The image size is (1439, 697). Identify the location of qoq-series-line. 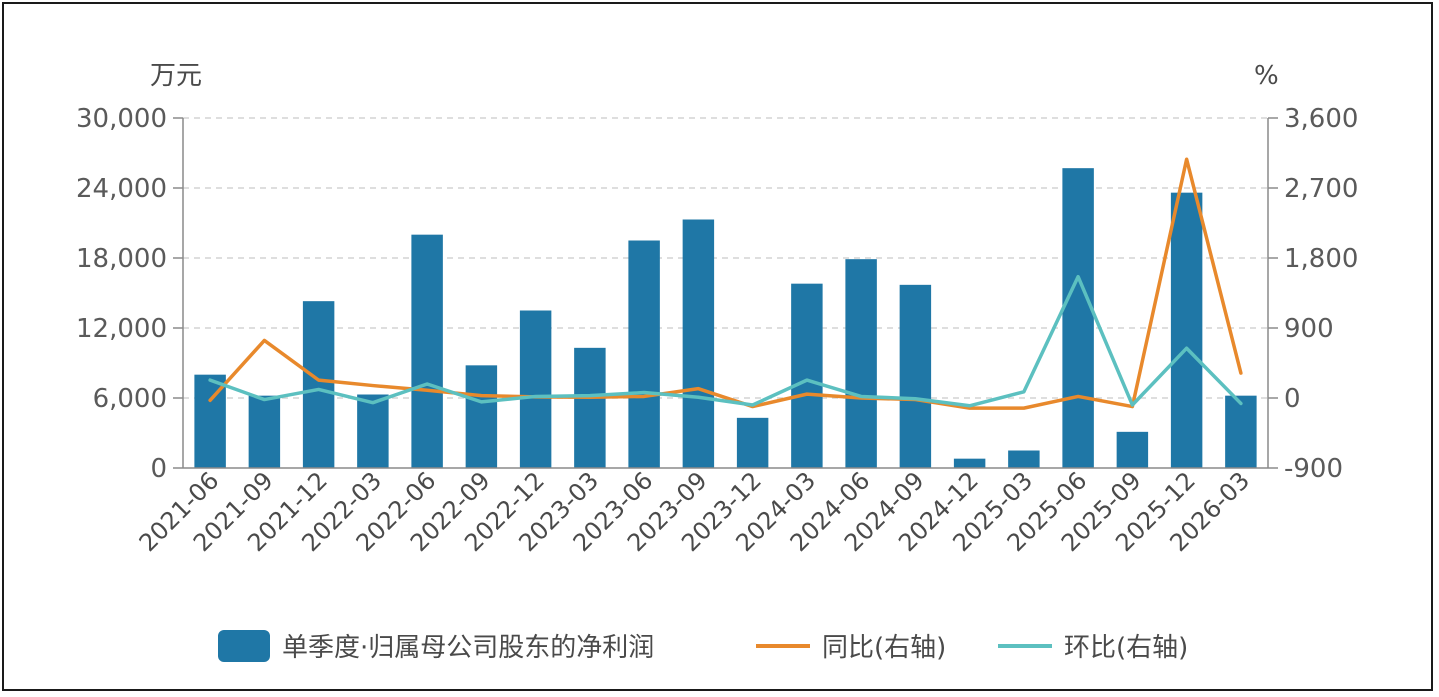
(725, 341).